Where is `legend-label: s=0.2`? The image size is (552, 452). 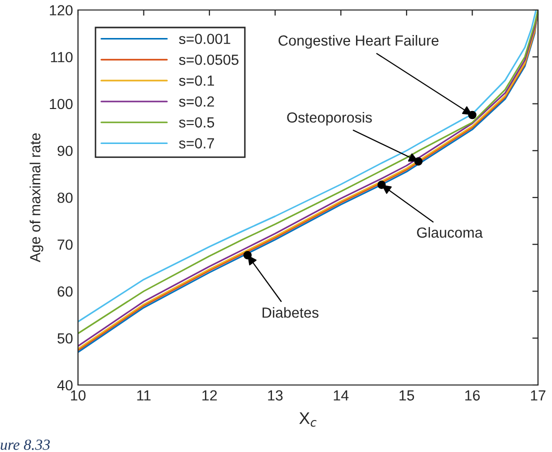
legend-label: s=0.2 is located at coordinates (196, 101).